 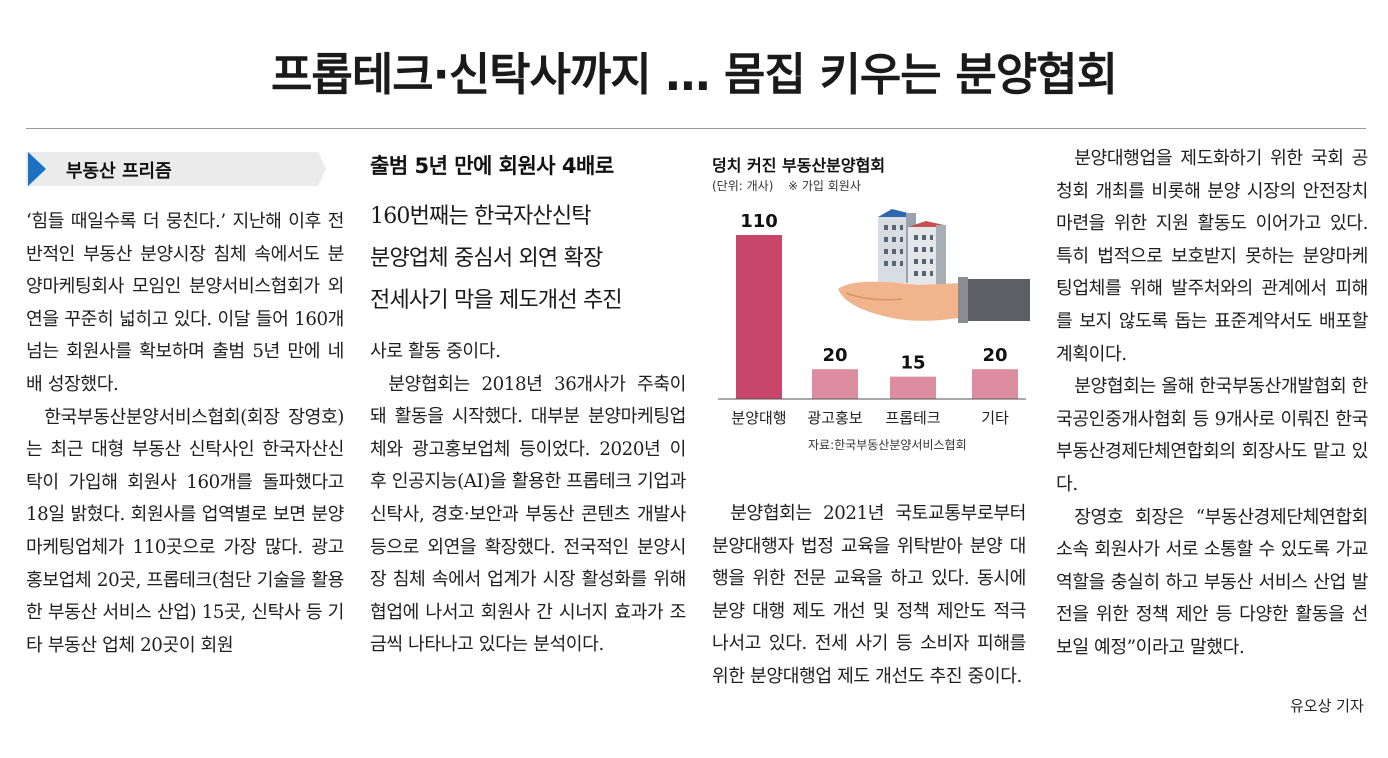 I want to click on category-label: 분양대행, so click(x=758, y=418).